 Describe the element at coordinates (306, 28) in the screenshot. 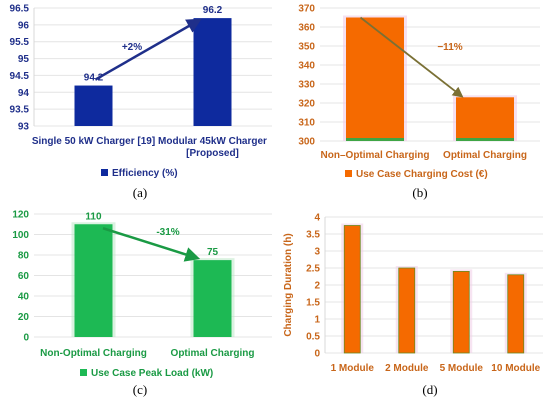

I see `y-tick-label: 360` at that location.